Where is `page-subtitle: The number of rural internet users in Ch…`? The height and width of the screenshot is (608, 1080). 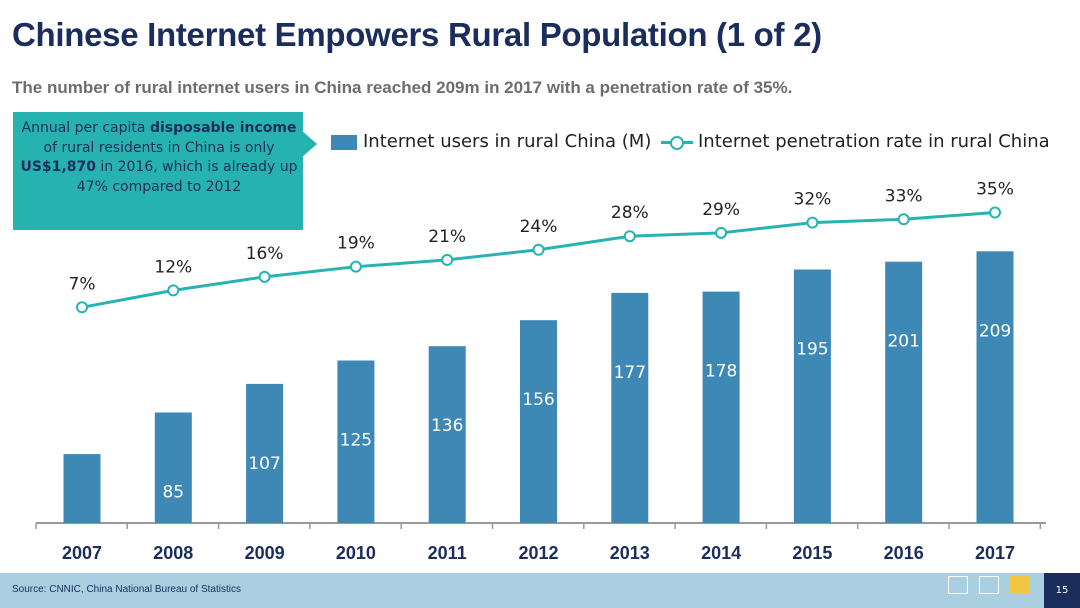
page-subtitle: The number of rural internet users in Ch… is located at coordinates (402, 87).